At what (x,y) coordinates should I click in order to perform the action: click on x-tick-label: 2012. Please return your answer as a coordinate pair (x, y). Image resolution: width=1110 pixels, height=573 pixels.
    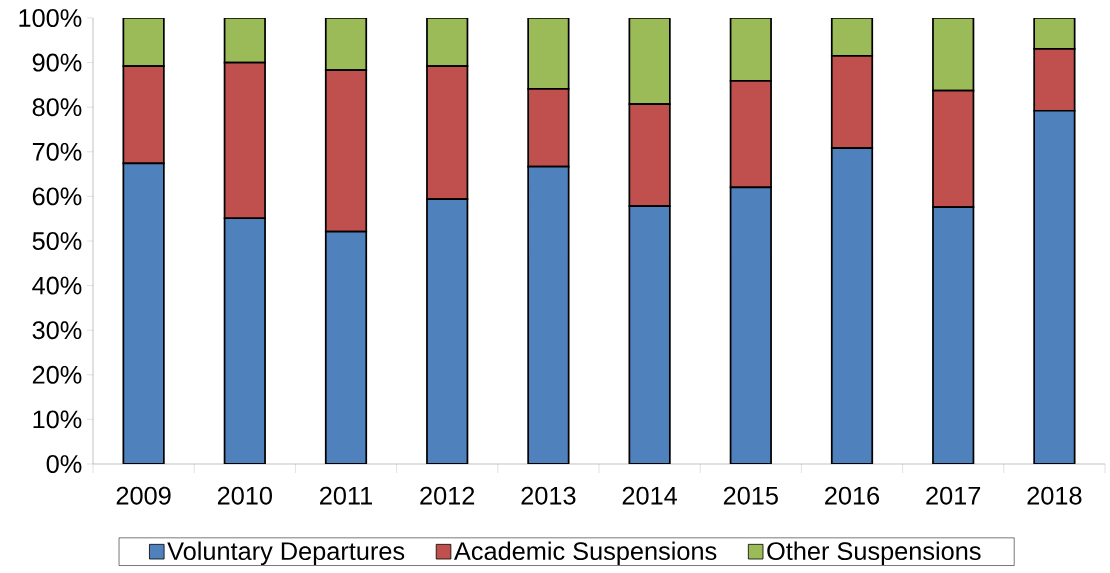
    Looking at the image, I should click on (447, 495).